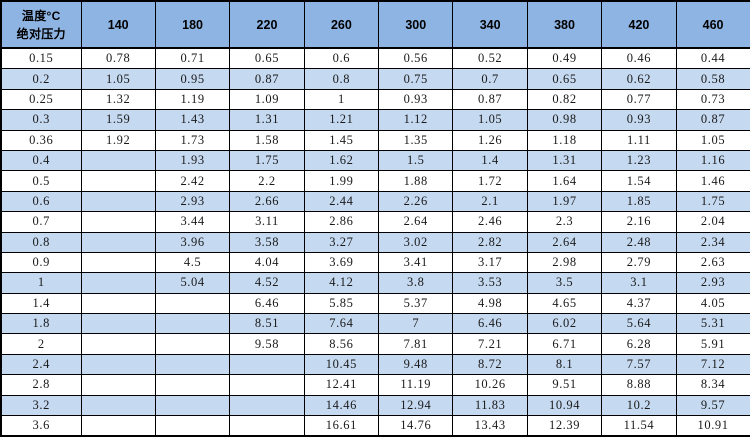 Image resolution: width=750 pixels, height=437 pixels. Describe the element at coordinates (712, 181) in the screenshot. I see `data-cell: 1.46` at that location.